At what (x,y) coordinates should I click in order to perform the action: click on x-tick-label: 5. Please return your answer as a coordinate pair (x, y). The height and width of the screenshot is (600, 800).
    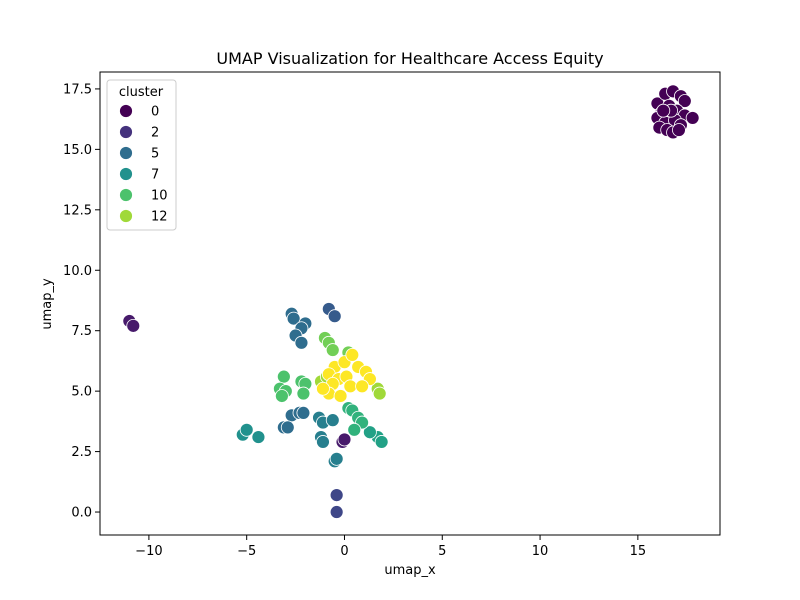
    Looking at the image, I should click on (442, 551).